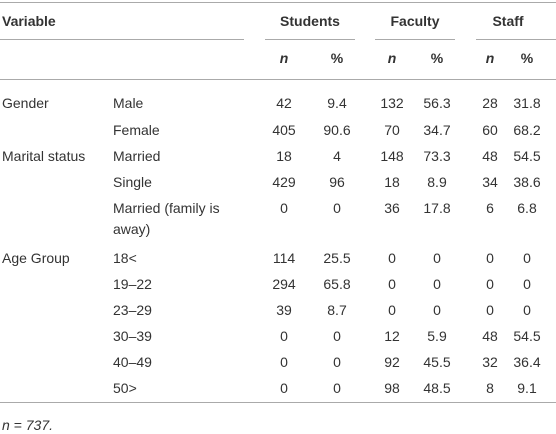  Describe the element at coordinates (392, 388) in the screenshot. I see `cell-value: 98` at that location.